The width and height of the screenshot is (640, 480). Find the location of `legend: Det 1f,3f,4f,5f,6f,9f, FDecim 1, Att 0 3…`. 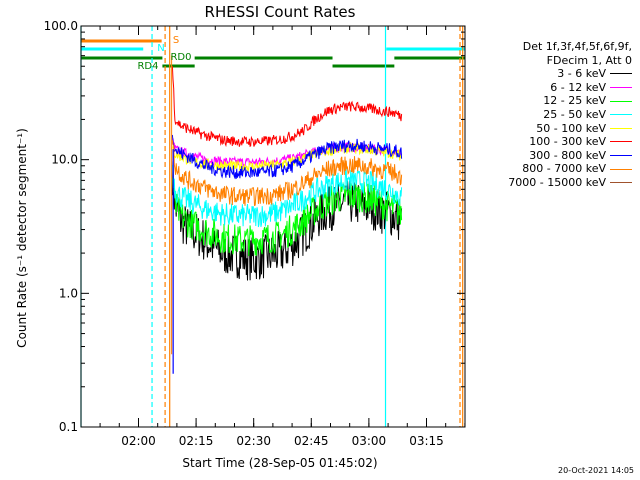

legend: Det 1f,3f,4f,5f,6f,9f, FDecim 1, Att 0 3… is located at coordinates (557, 115).